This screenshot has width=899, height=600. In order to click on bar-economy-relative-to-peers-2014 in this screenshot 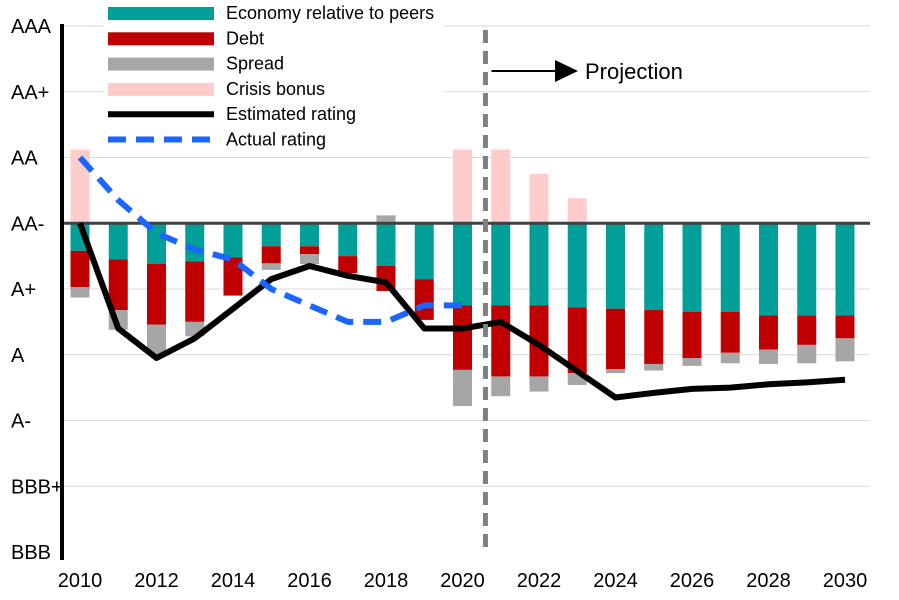, I will do `click(233, 240)`.